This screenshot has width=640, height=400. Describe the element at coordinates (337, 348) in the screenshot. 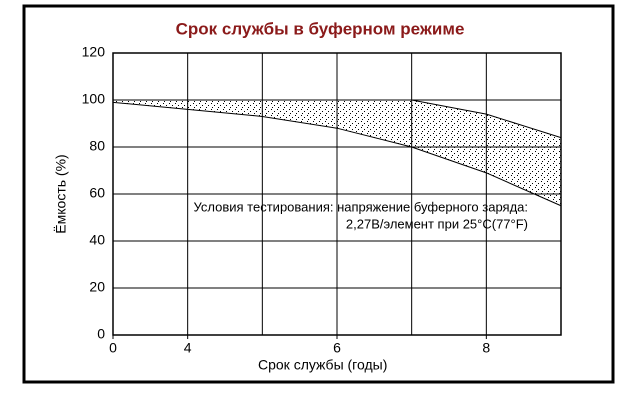

I see `x-tick-label: 6` at that location.